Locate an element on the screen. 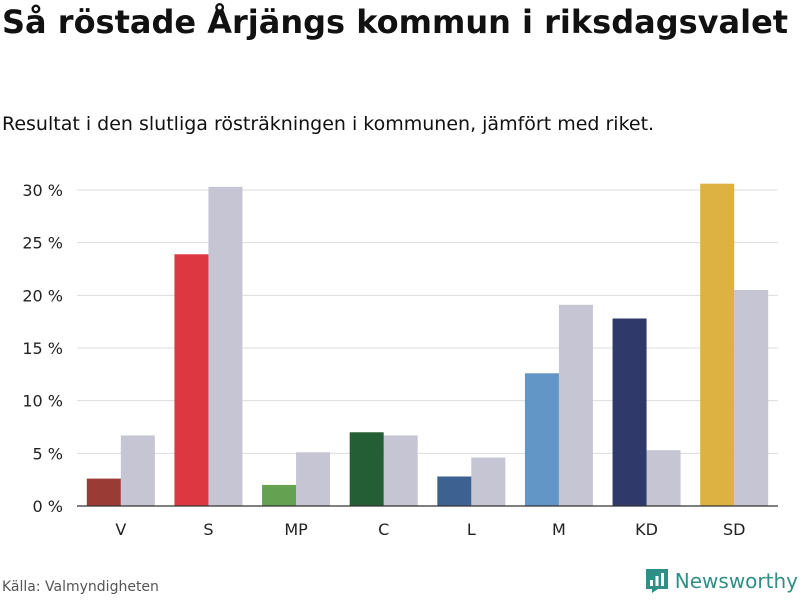 This screenshot has width=800, height=600. bar-riket-SD is located at coordinates (751, 398).